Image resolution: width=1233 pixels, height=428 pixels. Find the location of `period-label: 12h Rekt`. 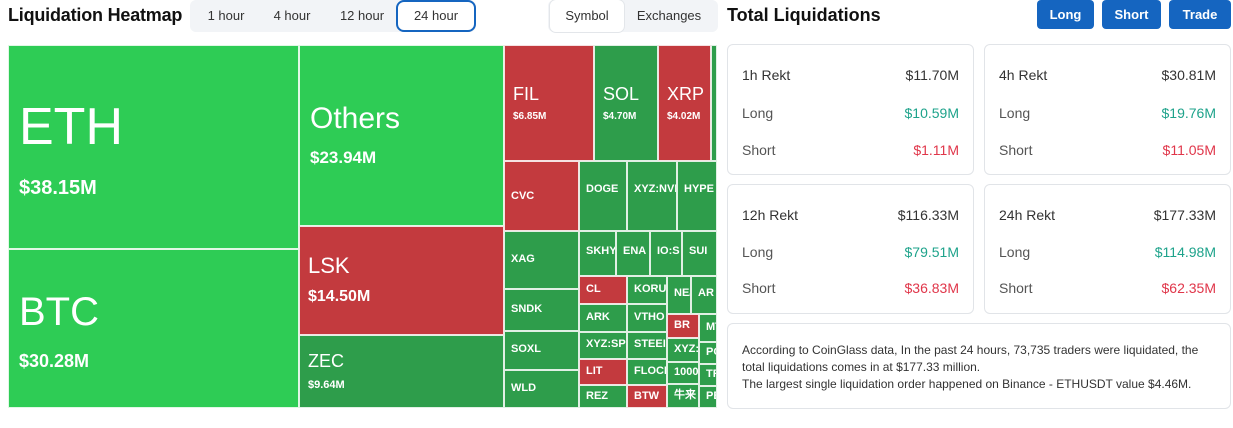

period-label: 12h Rekt is located at coordinates (770, 215).